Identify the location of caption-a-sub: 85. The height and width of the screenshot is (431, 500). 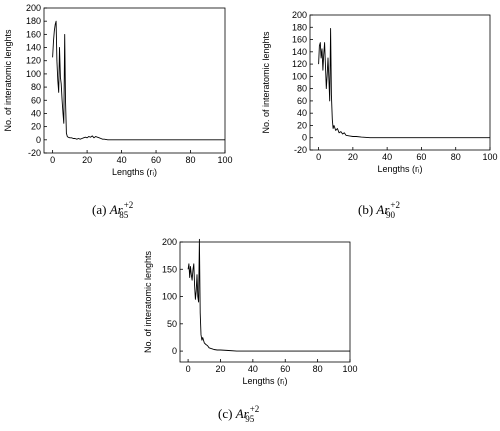
(124, 215).